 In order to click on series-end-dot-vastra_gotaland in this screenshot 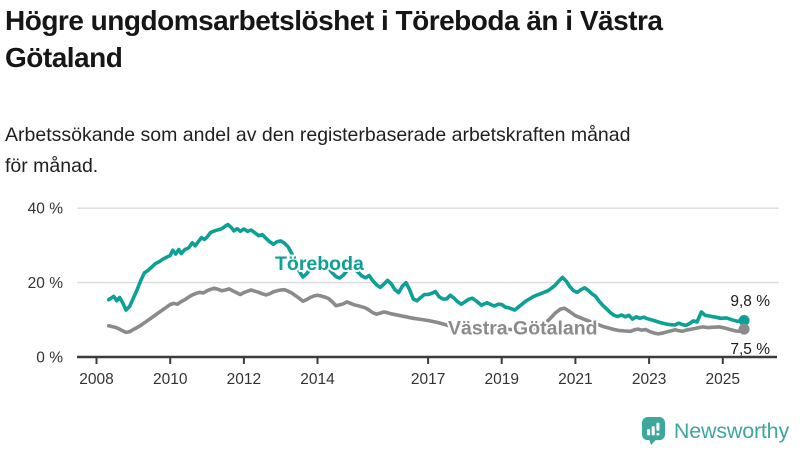, I will do `click(744, 329)`.